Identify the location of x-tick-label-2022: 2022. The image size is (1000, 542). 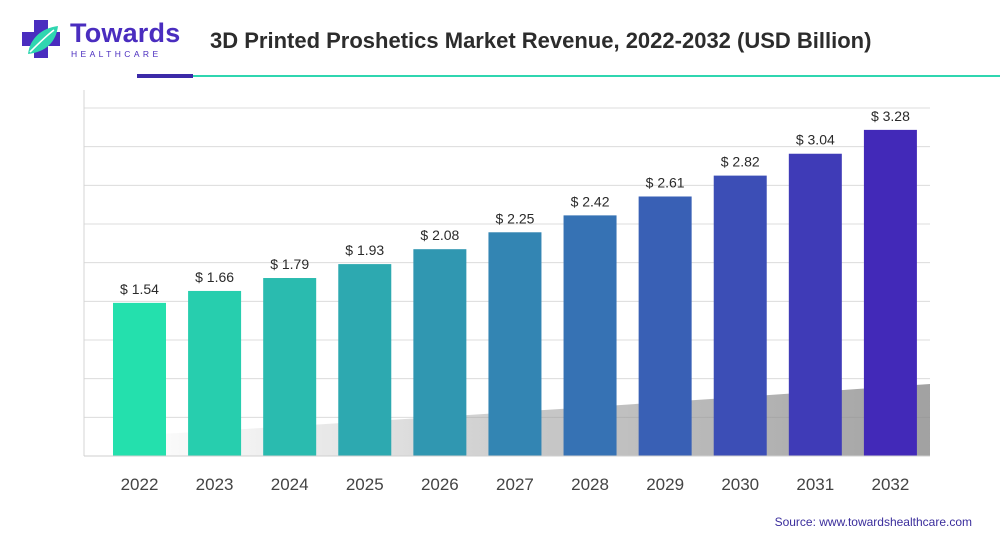
(140, 484).